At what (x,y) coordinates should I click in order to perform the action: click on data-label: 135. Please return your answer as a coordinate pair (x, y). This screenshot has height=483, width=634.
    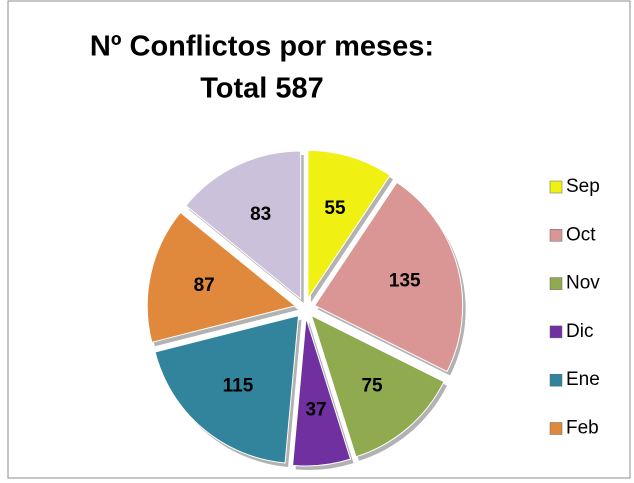
    Looking at the image, I should click on (405, 281).